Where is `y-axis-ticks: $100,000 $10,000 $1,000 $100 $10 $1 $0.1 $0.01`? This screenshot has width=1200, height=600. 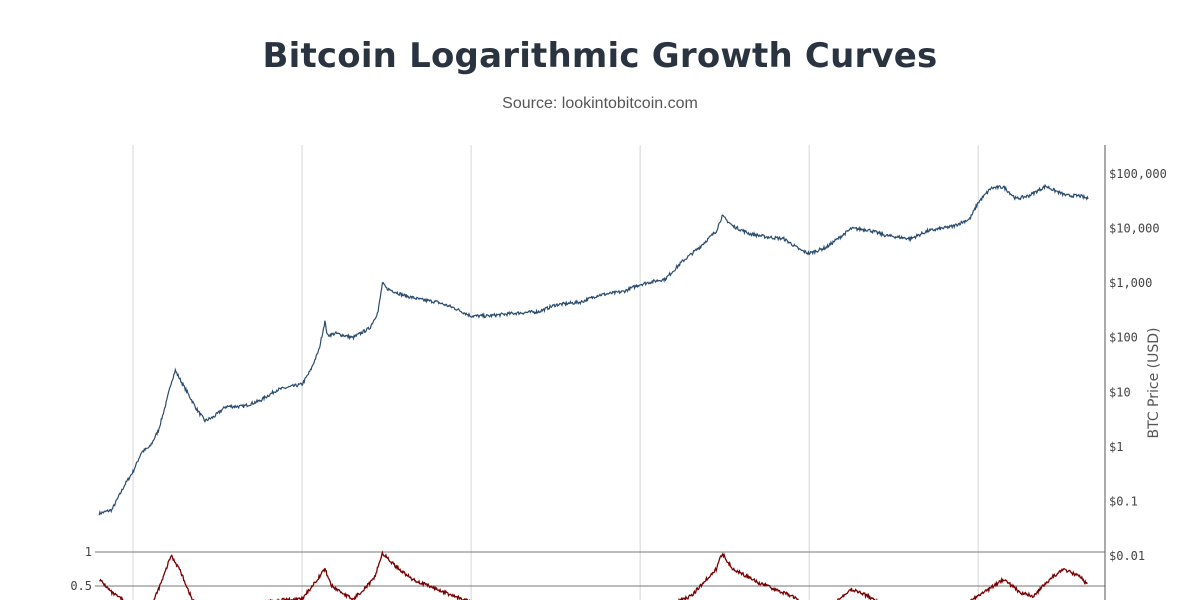 y-axis-ticks: $100,000 $10,000 $1,000 $100 $10 $1 $0.1 $0.01 is located at coordinates (1138, 365).